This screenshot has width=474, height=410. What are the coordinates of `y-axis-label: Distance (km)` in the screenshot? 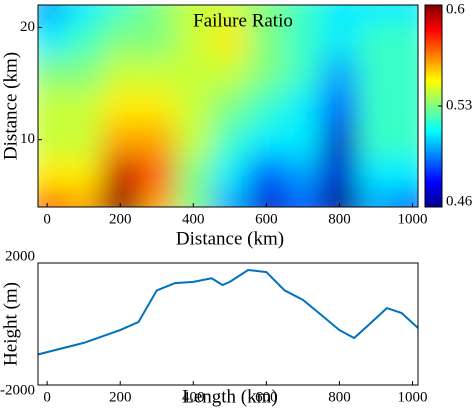 It's located at (10, 106).